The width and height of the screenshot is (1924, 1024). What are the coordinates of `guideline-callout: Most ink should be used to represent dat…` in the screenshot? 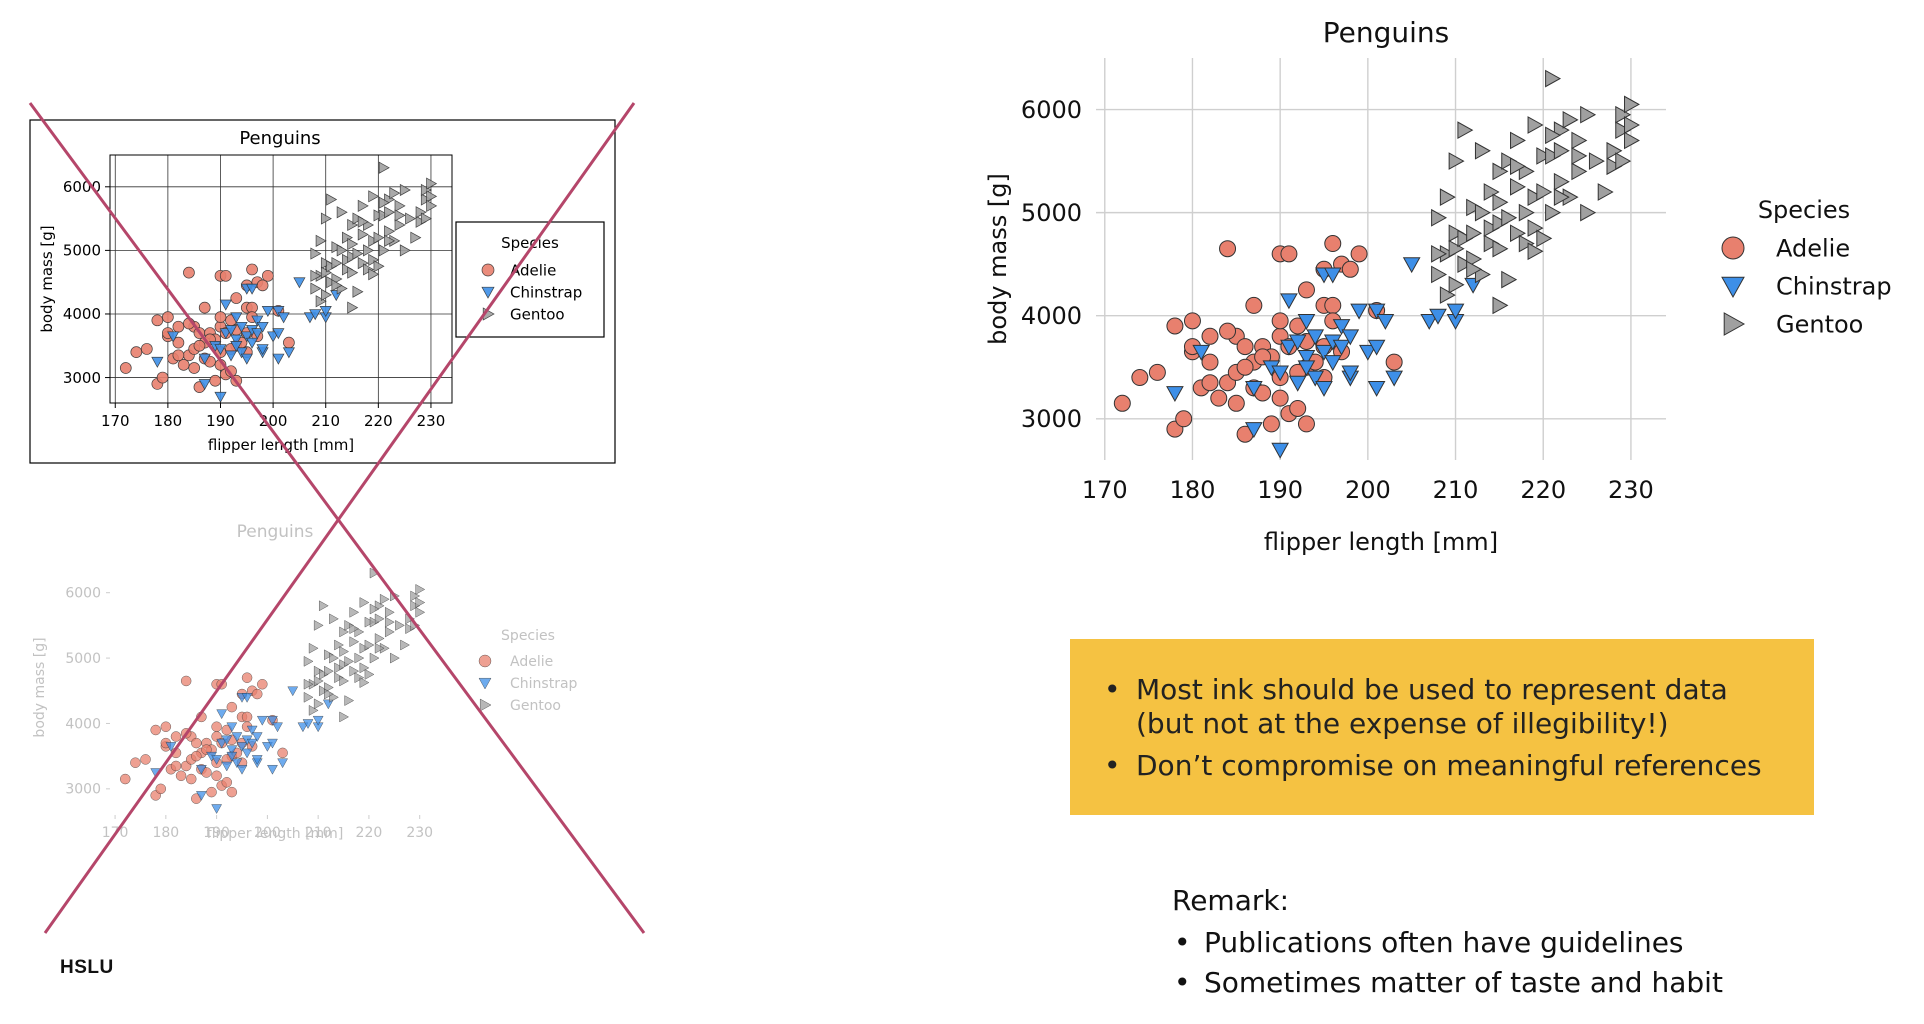 It's located at (1442, 727).